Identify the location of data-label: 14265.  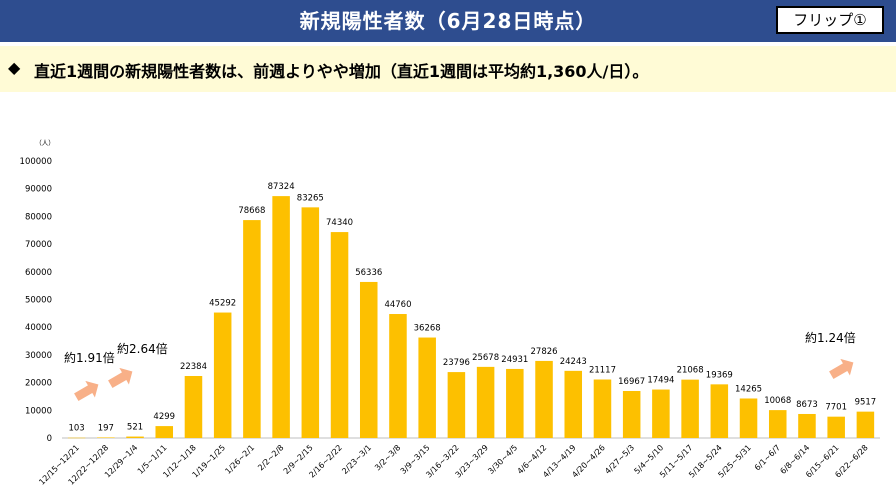
(748, 389).